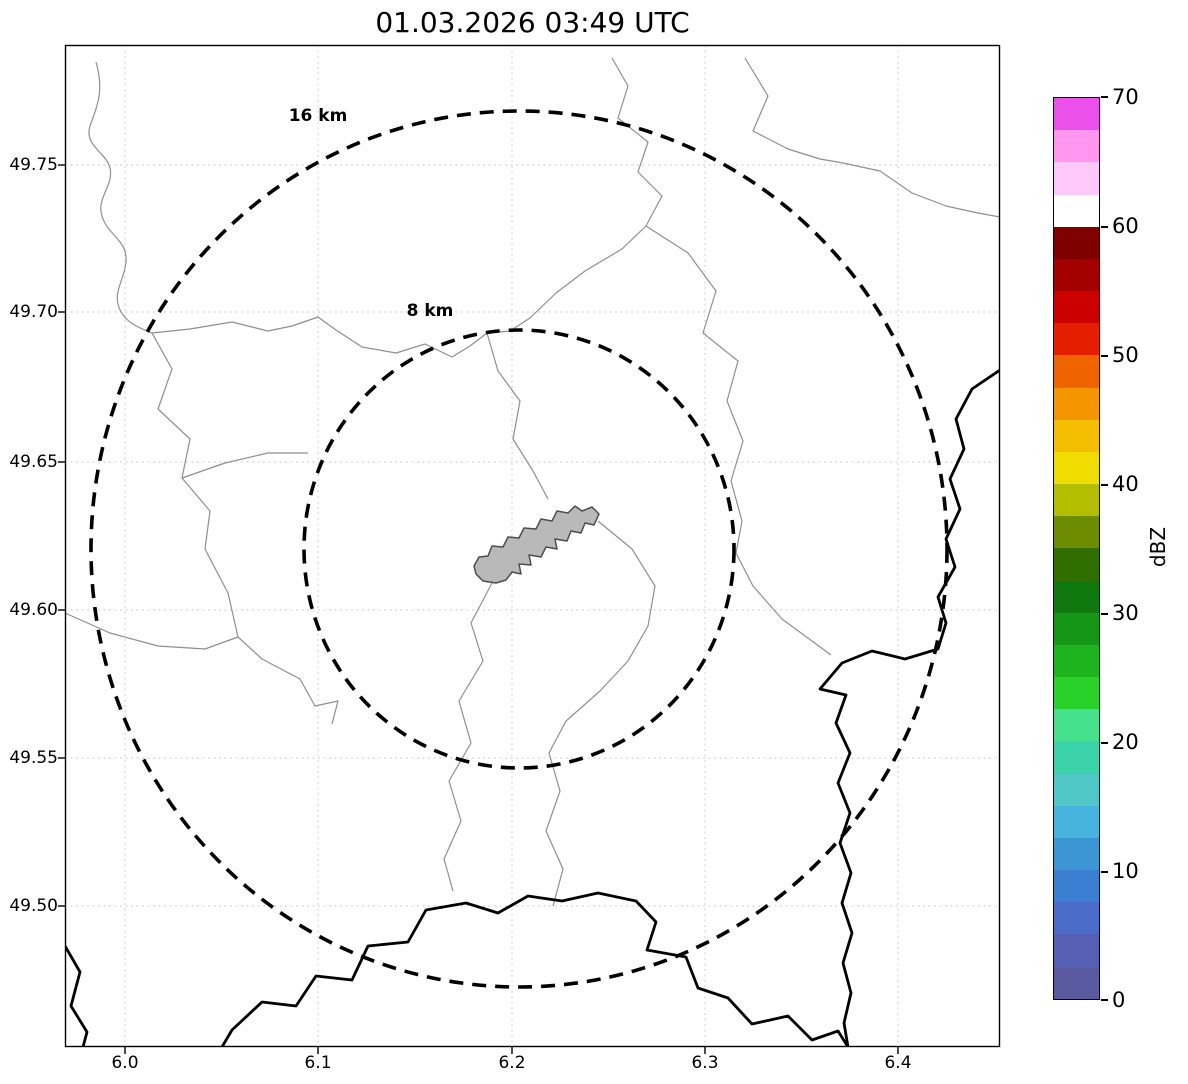  What do you see at coordinates (1125, 742) in the screenshot?
I see `colorbar-tick-label: 20` at bounding box center [1125, 742].